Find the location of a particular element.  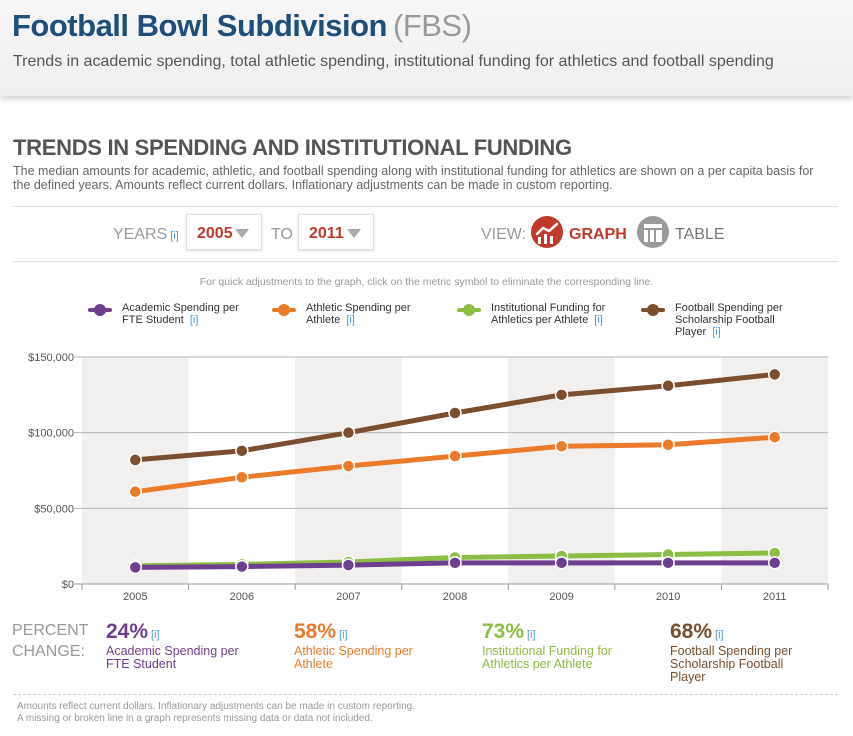

chart-controls: YEARS [i] 2005 TO 2011 VIEW: GRAPH is located at coordinates (426, 234).